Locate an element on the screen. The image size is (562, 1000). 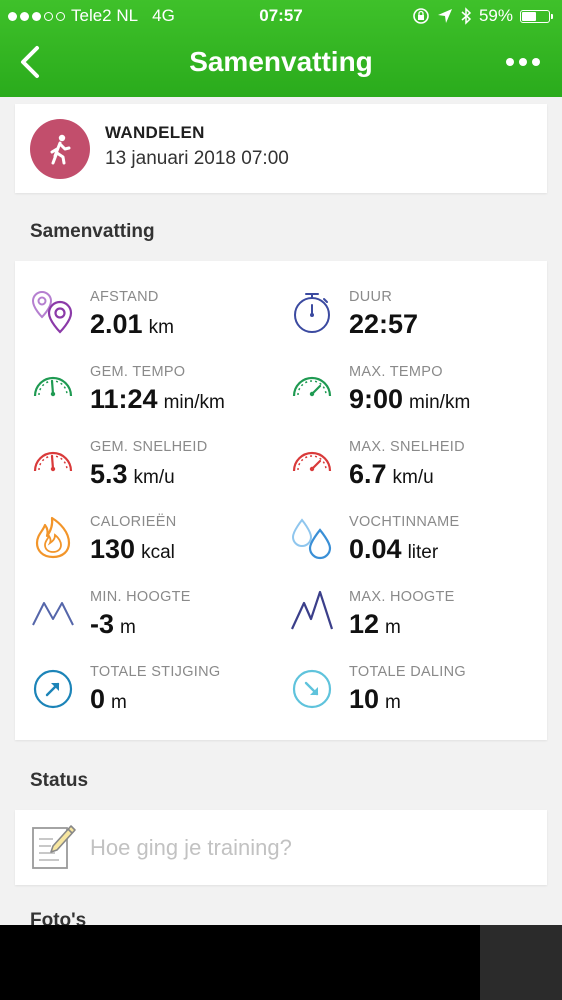
mountains-low-icon is located at coordinates (53, 612).